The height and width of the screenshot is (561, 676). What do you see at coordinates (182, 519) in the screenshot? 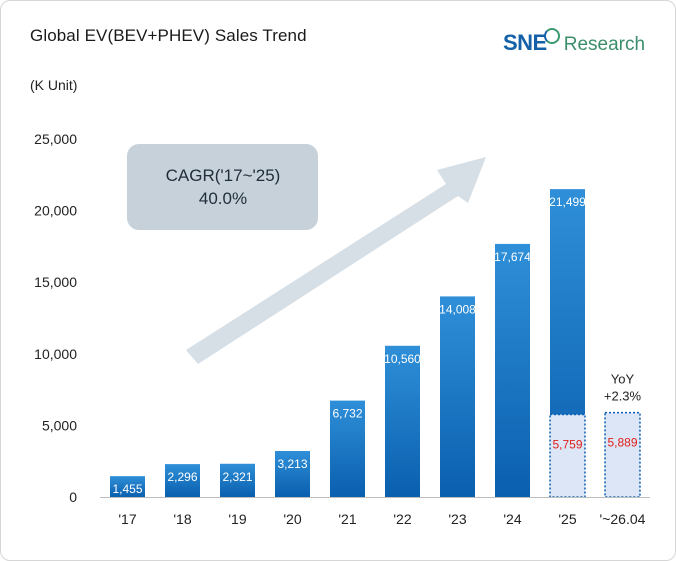
I see `x-tick-label: '18` at bounding box center [182, 519].